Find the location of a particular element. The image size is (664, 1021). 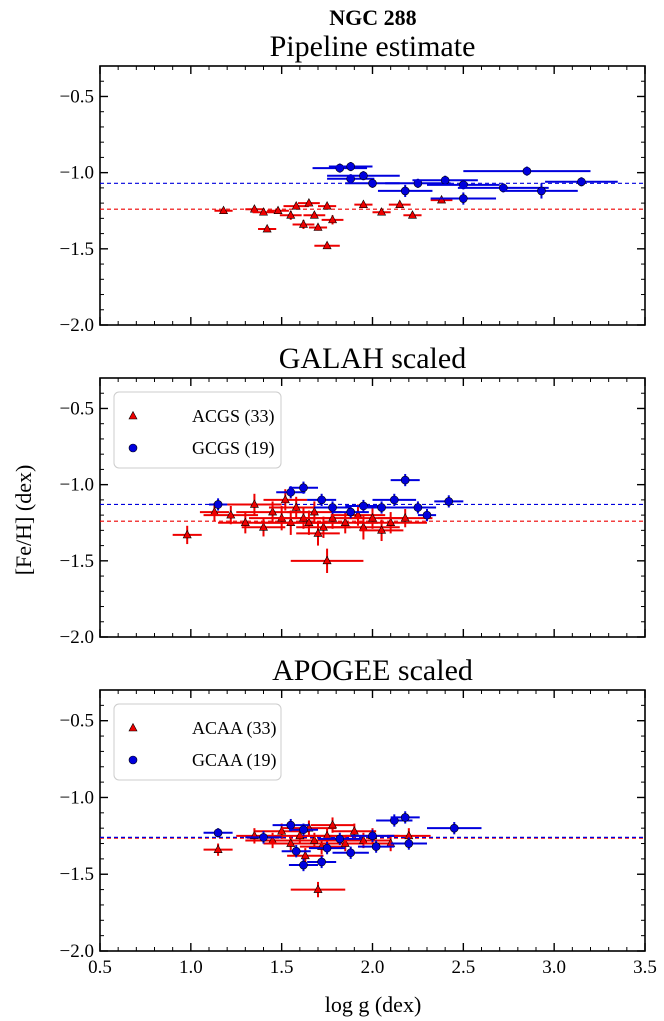

panel-title: Pipeline estimate is located at coordinates (373, 46).